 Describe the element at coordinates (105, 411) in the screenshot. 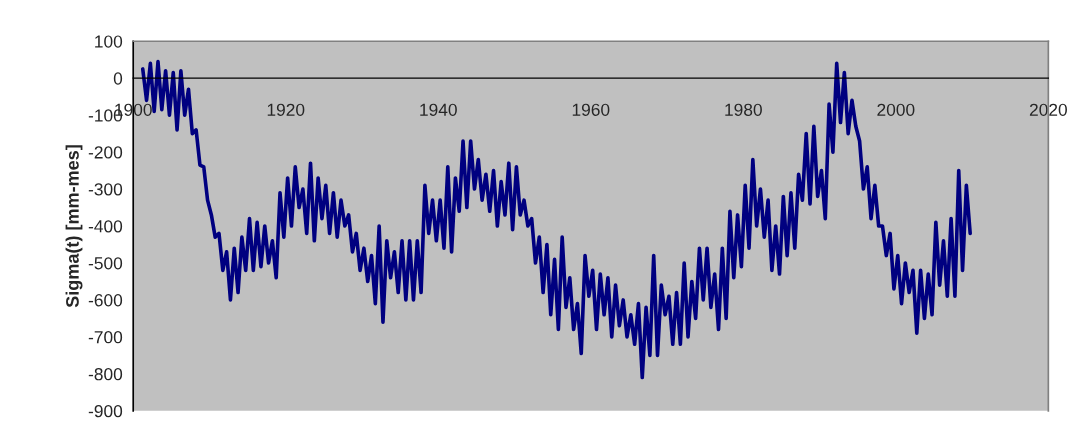

I see `y-tick-label: -900` at that location.